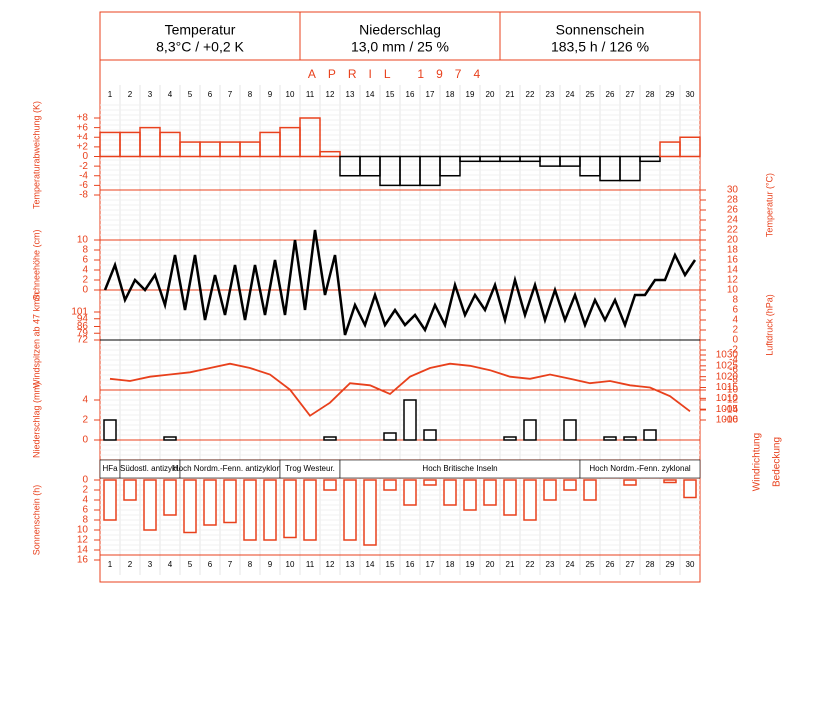 The width and height of the screenshot is (827, 702). I want to click on y-axis-label: Niederschlag (mm), so click(36, 420).